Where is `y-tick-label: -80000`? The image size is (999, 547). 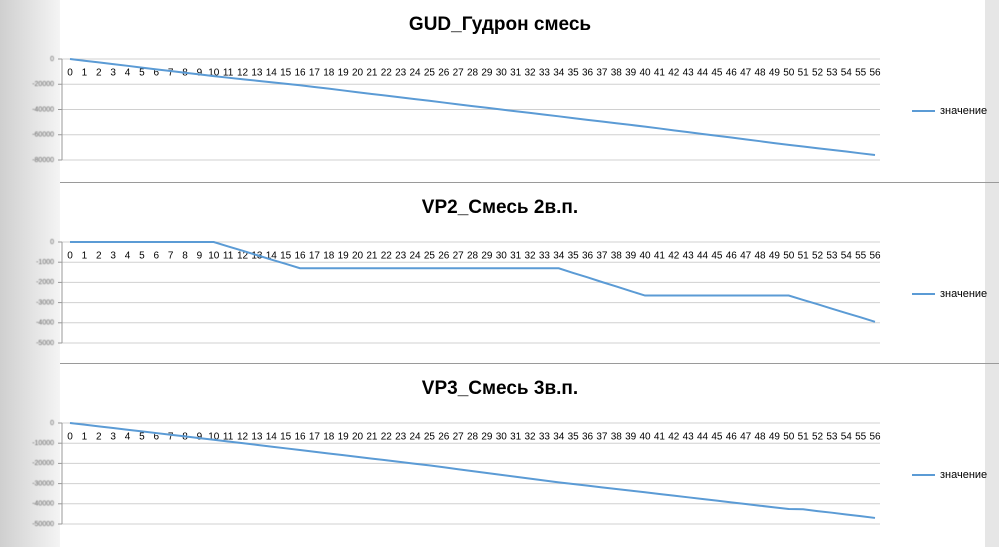
y-tick-label: -80000 is located at coordinates (43, 160).